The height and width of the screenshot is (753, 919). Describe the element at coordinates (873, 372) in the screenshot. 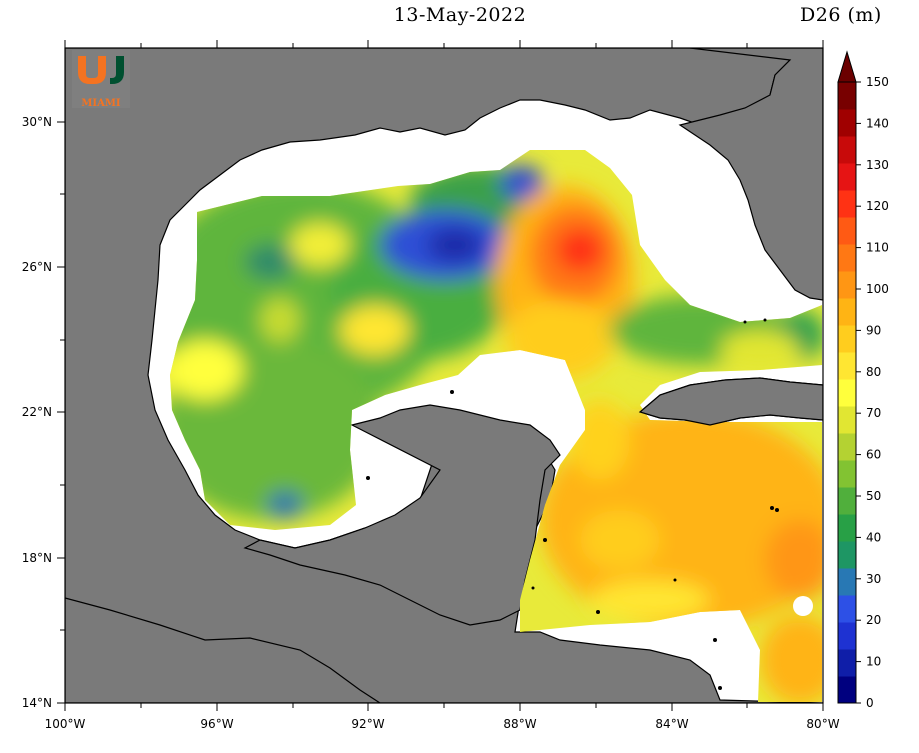

I see `colorbar-label: 80` at that location.